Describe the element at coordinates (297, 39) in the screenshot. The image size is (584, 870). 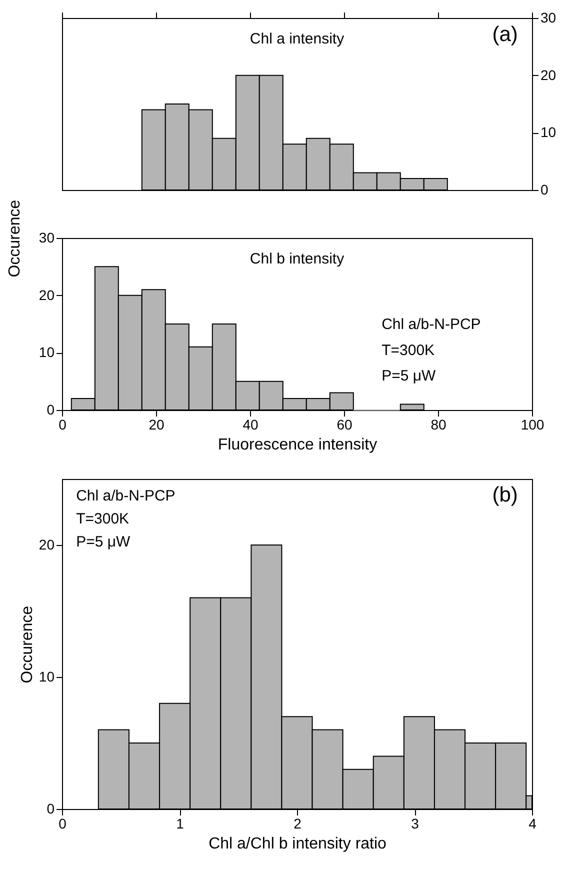
I see `annotation: Chl a intensity` at that location.